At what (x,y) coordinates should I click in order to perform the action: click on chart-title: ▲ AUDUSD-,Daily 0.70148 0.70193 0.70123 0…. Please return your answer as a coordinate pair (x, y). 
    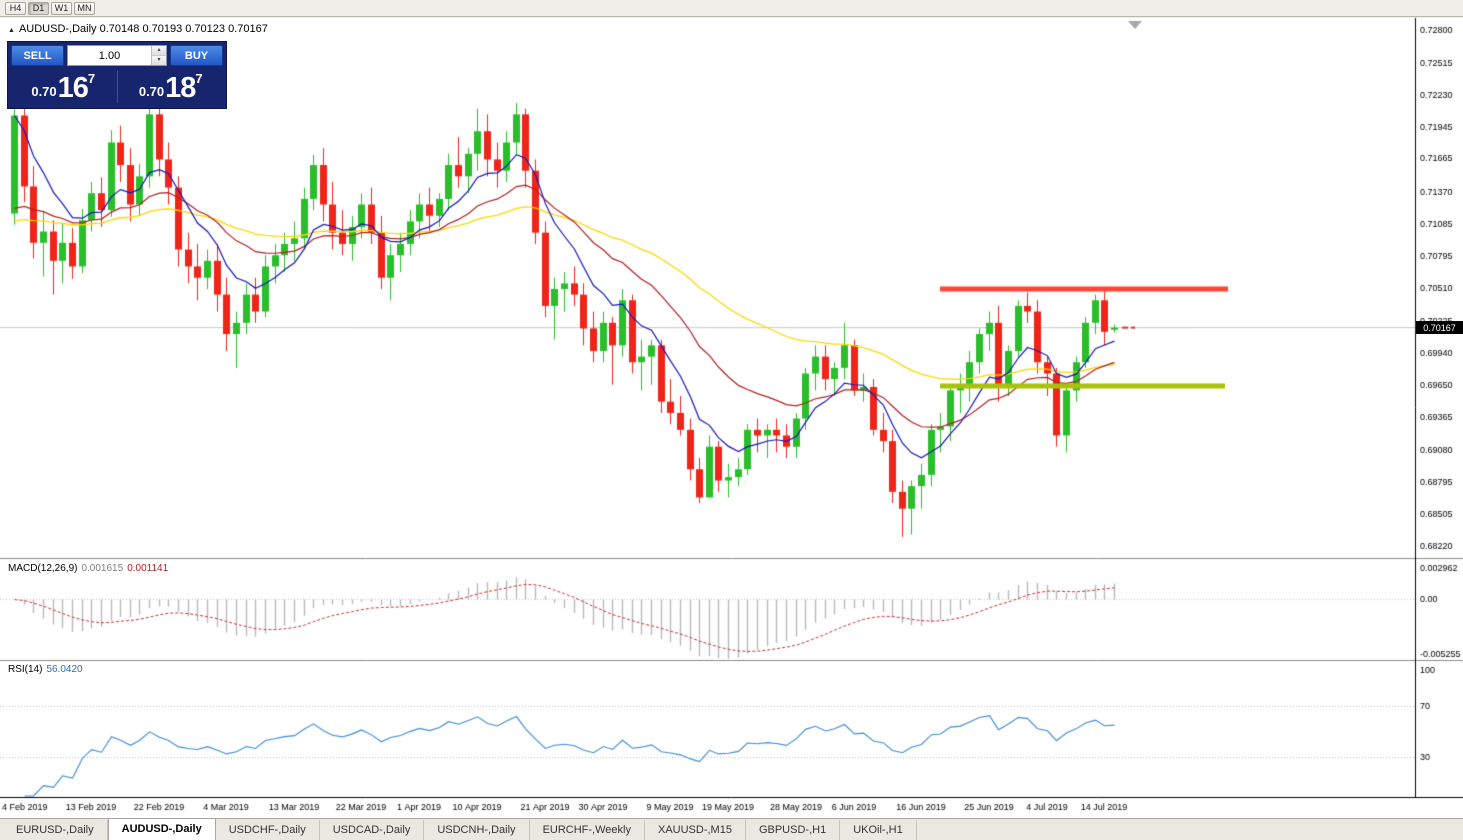
    Looking at the image, I should click on (138, 29).